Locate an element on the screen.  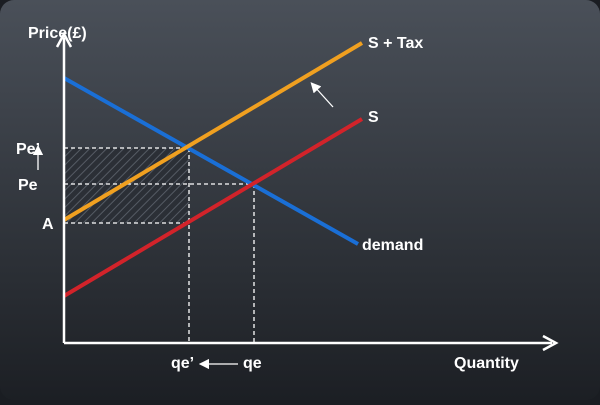
tax-revenue-area is located at coordinates (126, 185).